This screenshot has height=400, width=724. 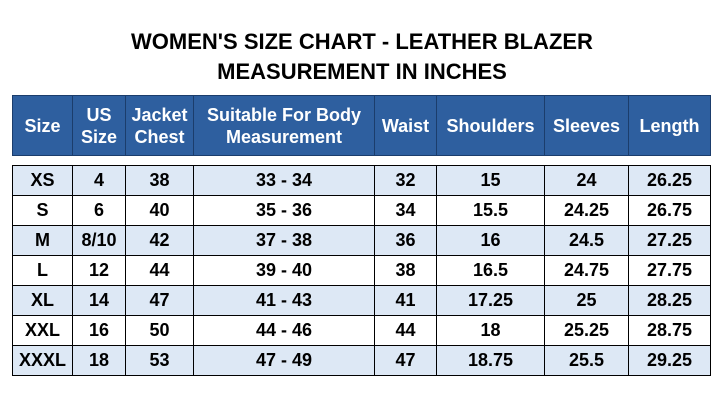 I want to click on column-header: Sleeves, so click(x=586, y=125).